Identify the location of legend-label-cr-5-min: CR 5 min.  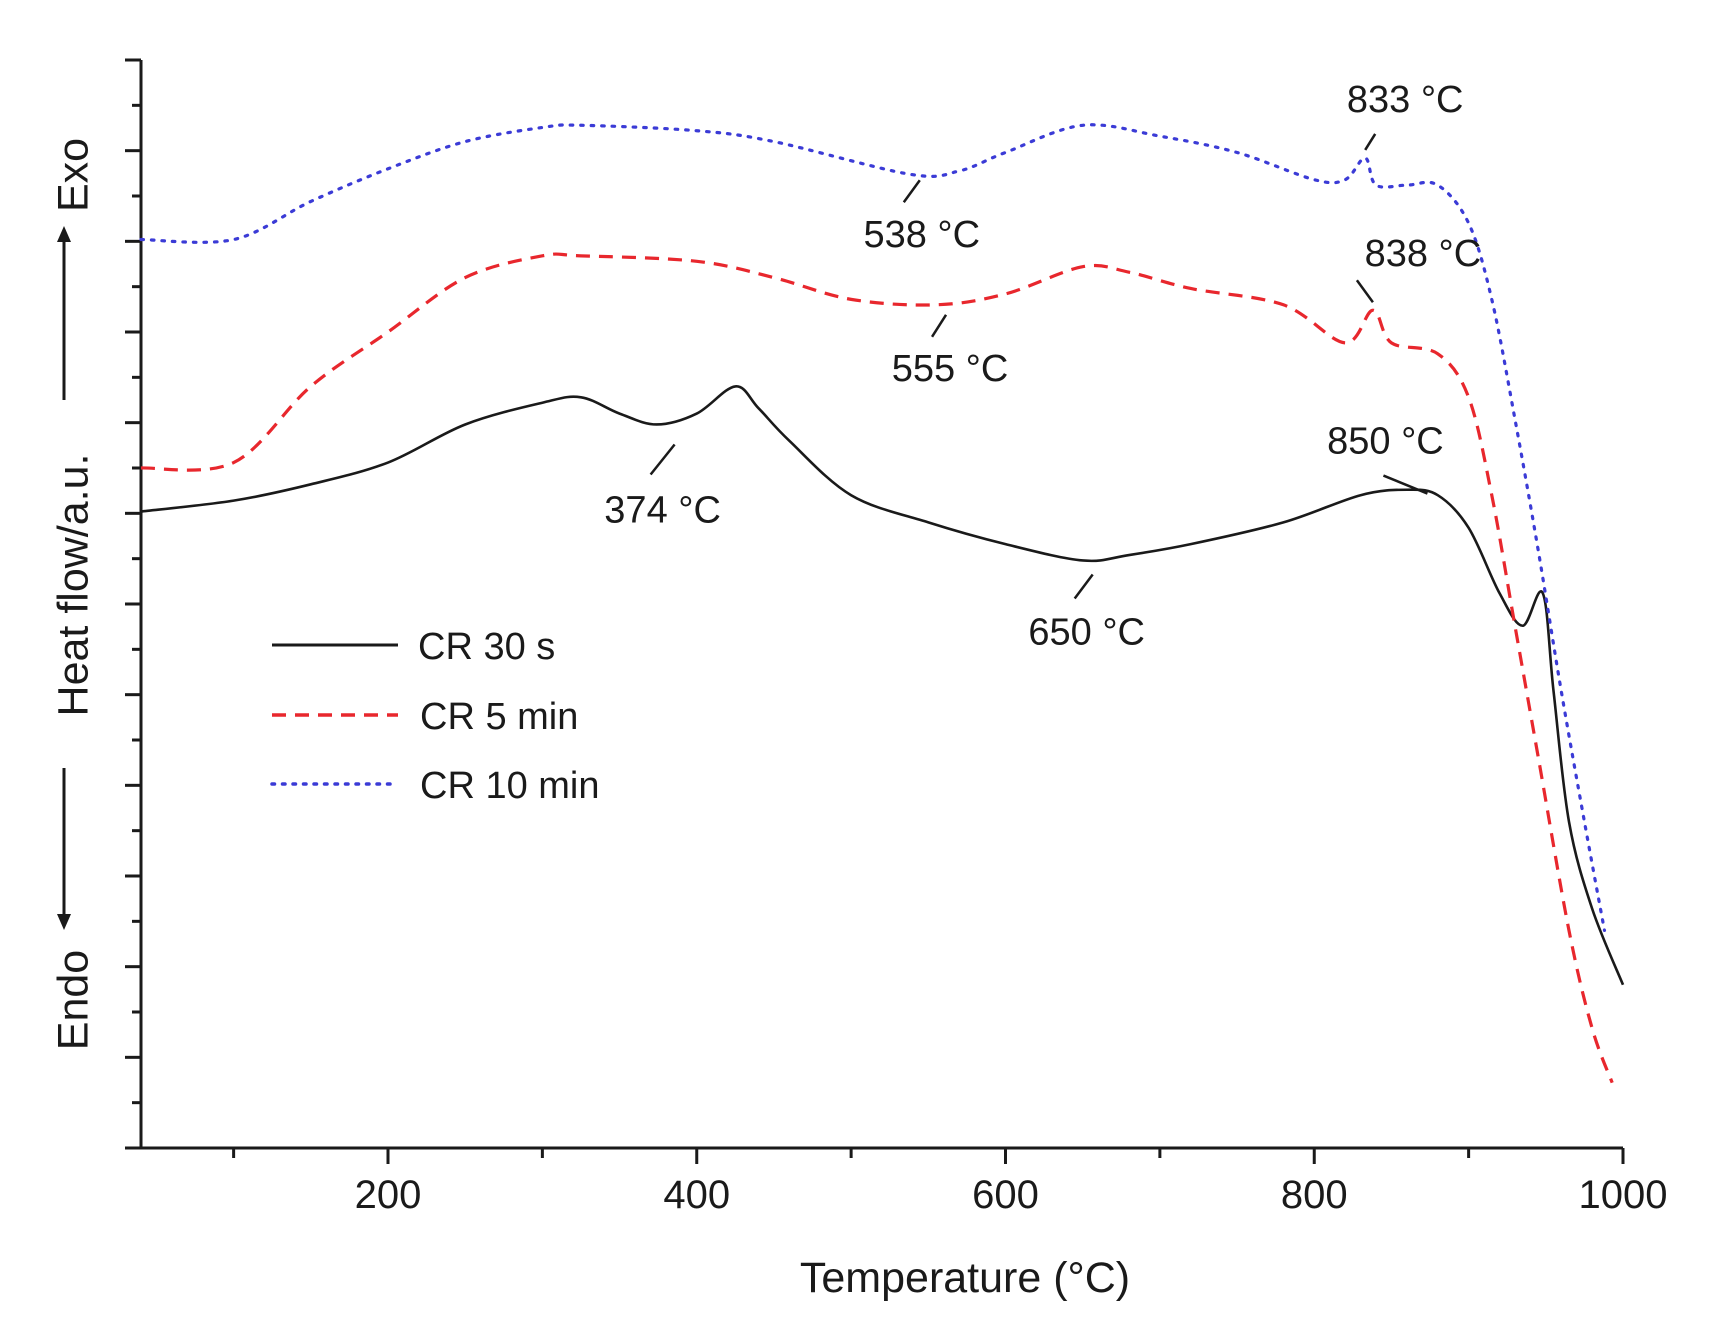
(499, 717).